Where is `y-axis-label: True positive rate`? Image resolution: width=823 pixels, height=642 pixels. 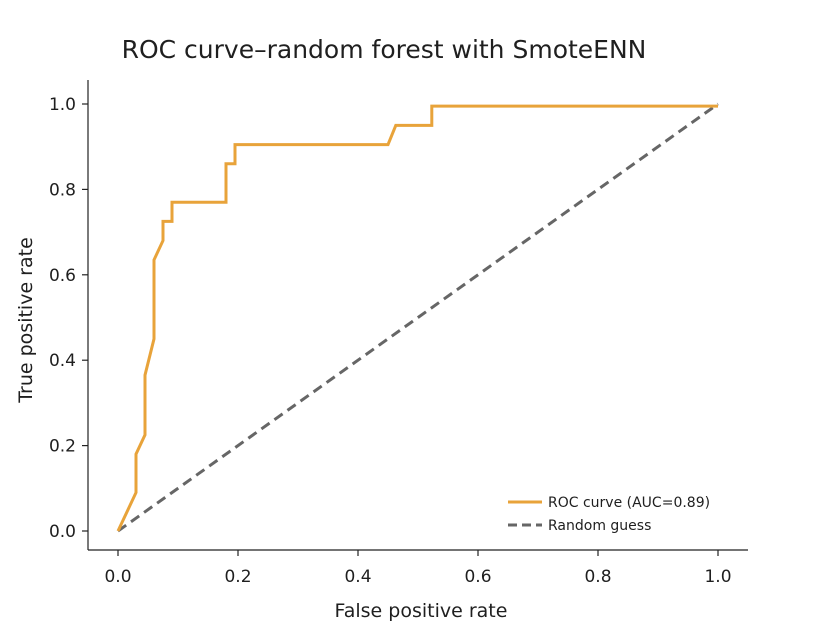 y-axis-label: True positive rate is located at coordinates (26, 320).